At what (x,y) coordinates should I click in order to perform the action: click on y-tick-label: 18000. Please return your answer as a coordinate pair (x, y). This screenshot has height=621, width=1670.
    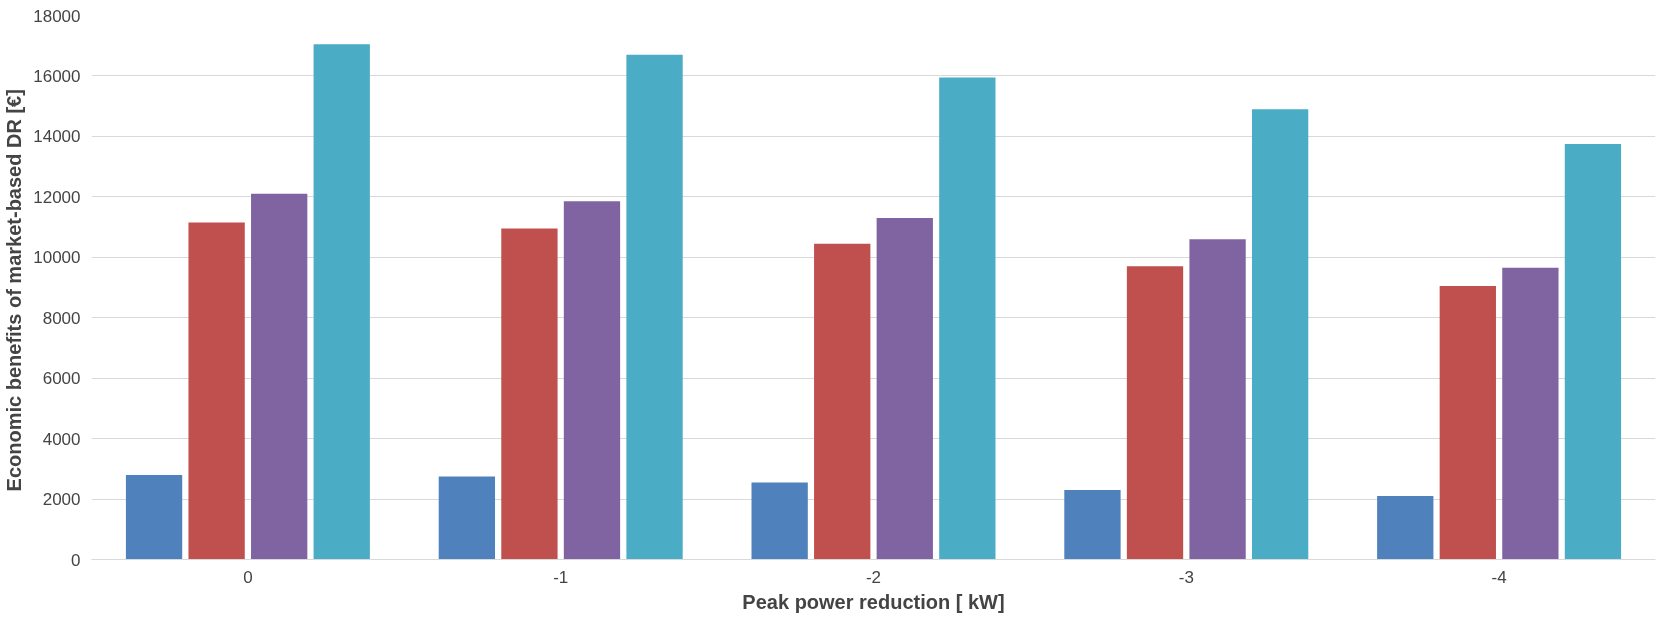
    Looking at the image, I should click on (57, 16).